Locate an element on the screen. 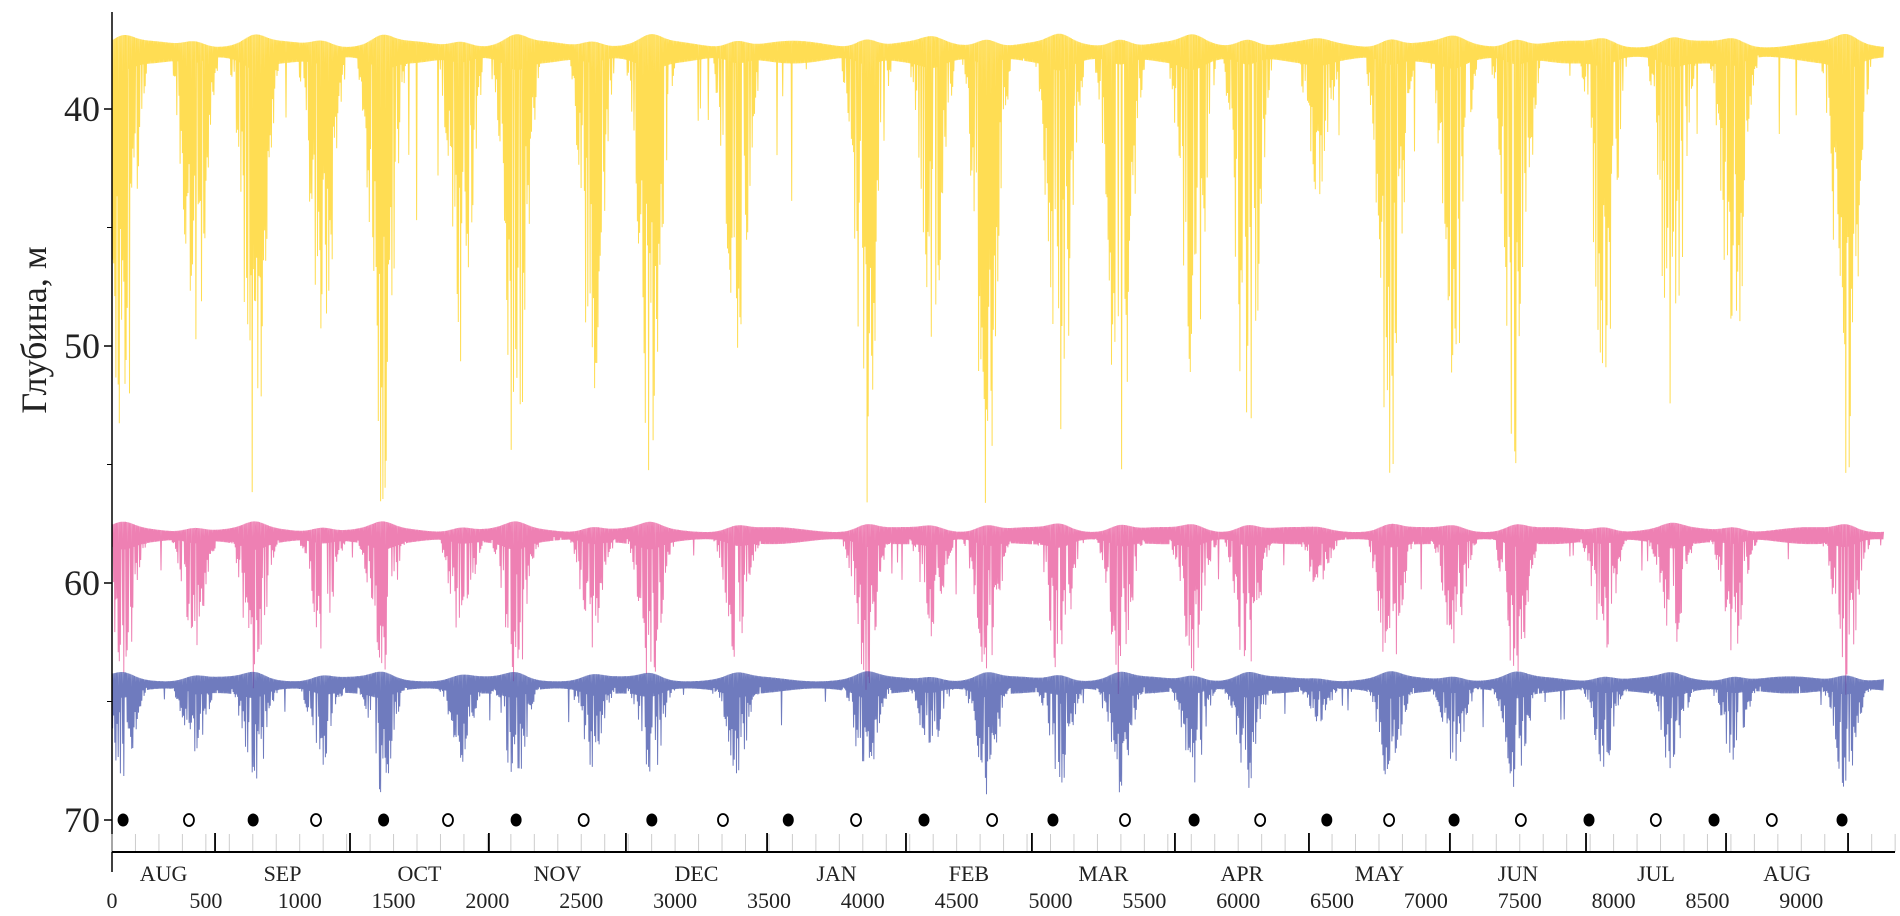 This screenshot has height=916, width=1900. x-tick-label: 7000 is located at coordinates (1426, 900).